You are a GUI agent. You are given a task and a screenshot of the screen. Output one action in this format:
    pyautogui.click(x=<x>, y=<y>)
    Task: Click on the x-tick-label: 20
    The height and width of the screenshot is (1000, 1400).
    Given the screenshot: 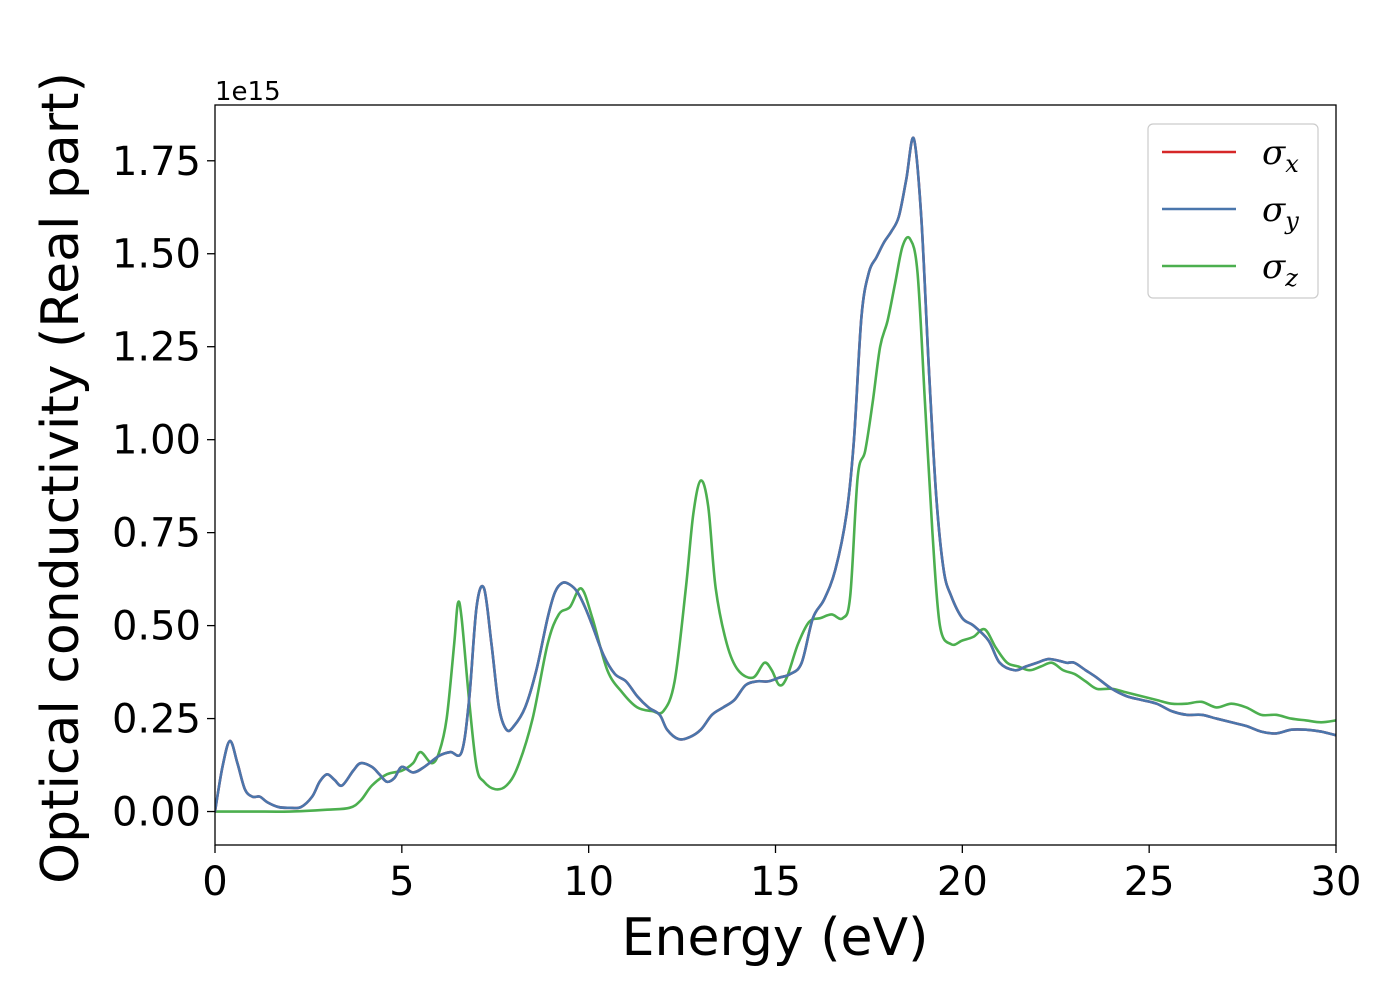 What is the action you would take?
    pyautogui.click(x=962, y=882)
    